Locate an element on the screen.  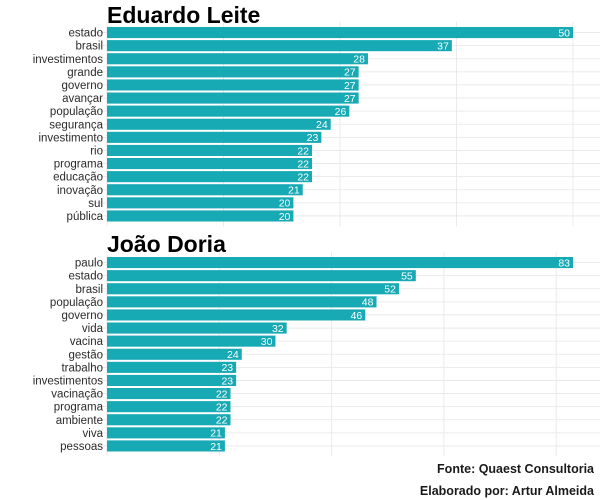
value-label: 28 is located at coordinates (359, 60).